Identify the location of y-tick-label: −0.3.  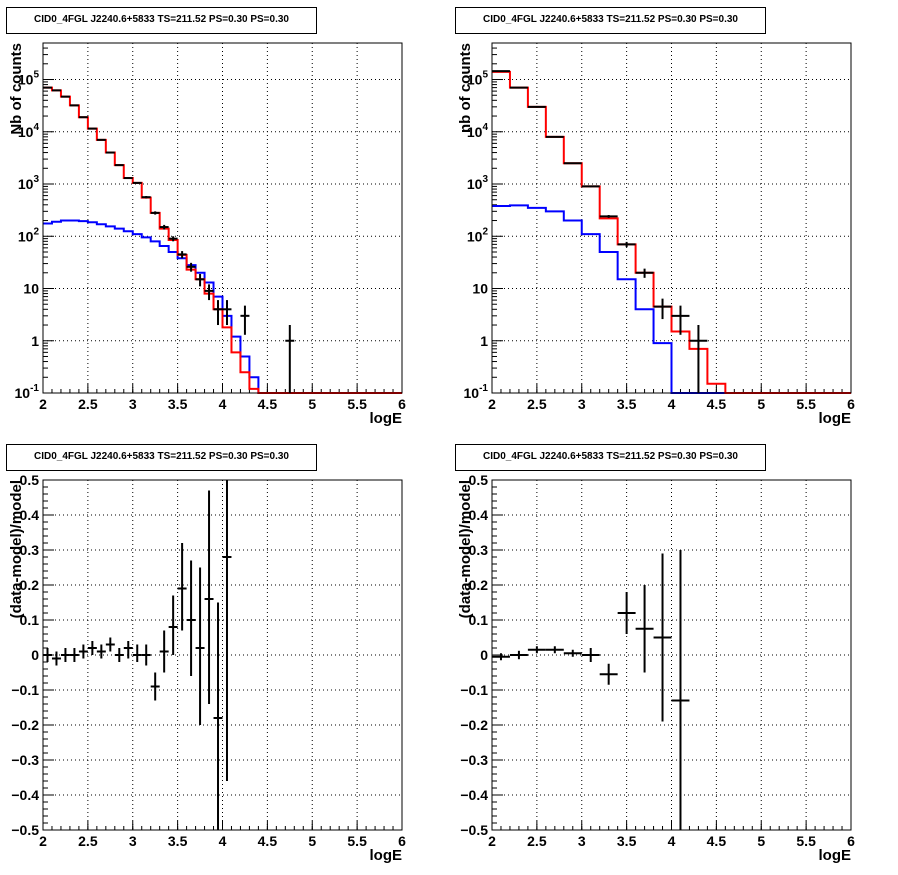
(25, 760).